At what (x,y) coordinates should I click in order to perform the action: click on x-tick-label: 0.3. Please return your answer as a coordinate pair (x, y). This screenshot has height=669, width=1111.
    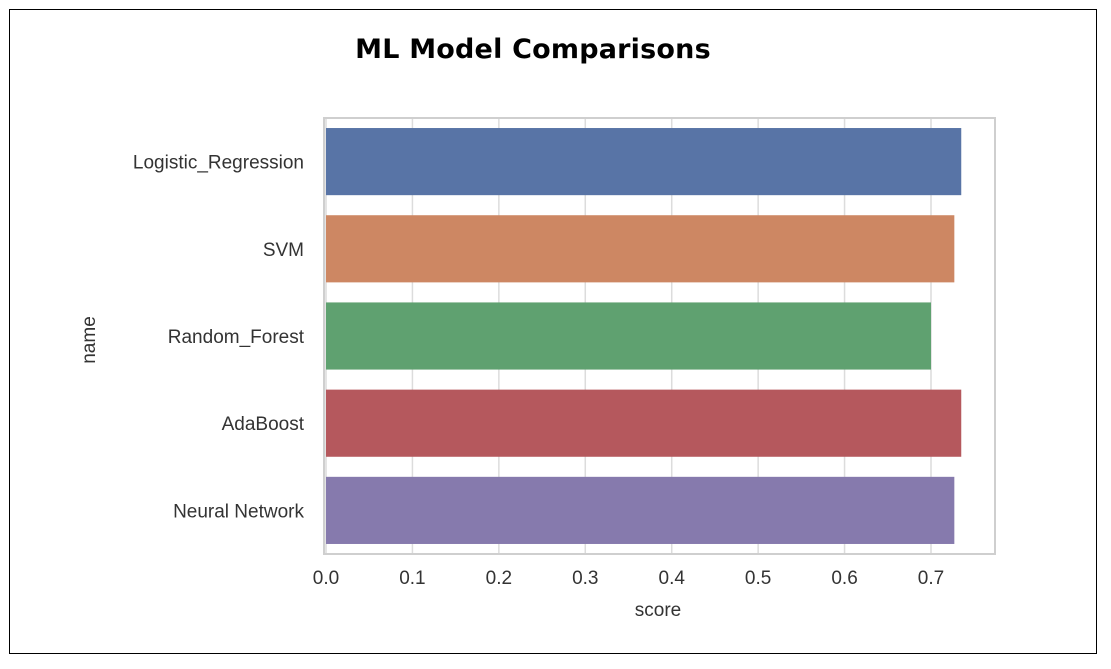
    Looking at the image, I should click on (585, 578).